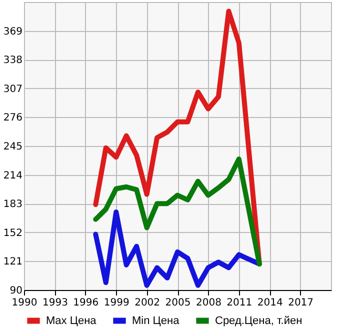 The image size is (345, 335). I want to click on x-tick-label: 2002, so click(147, 303).